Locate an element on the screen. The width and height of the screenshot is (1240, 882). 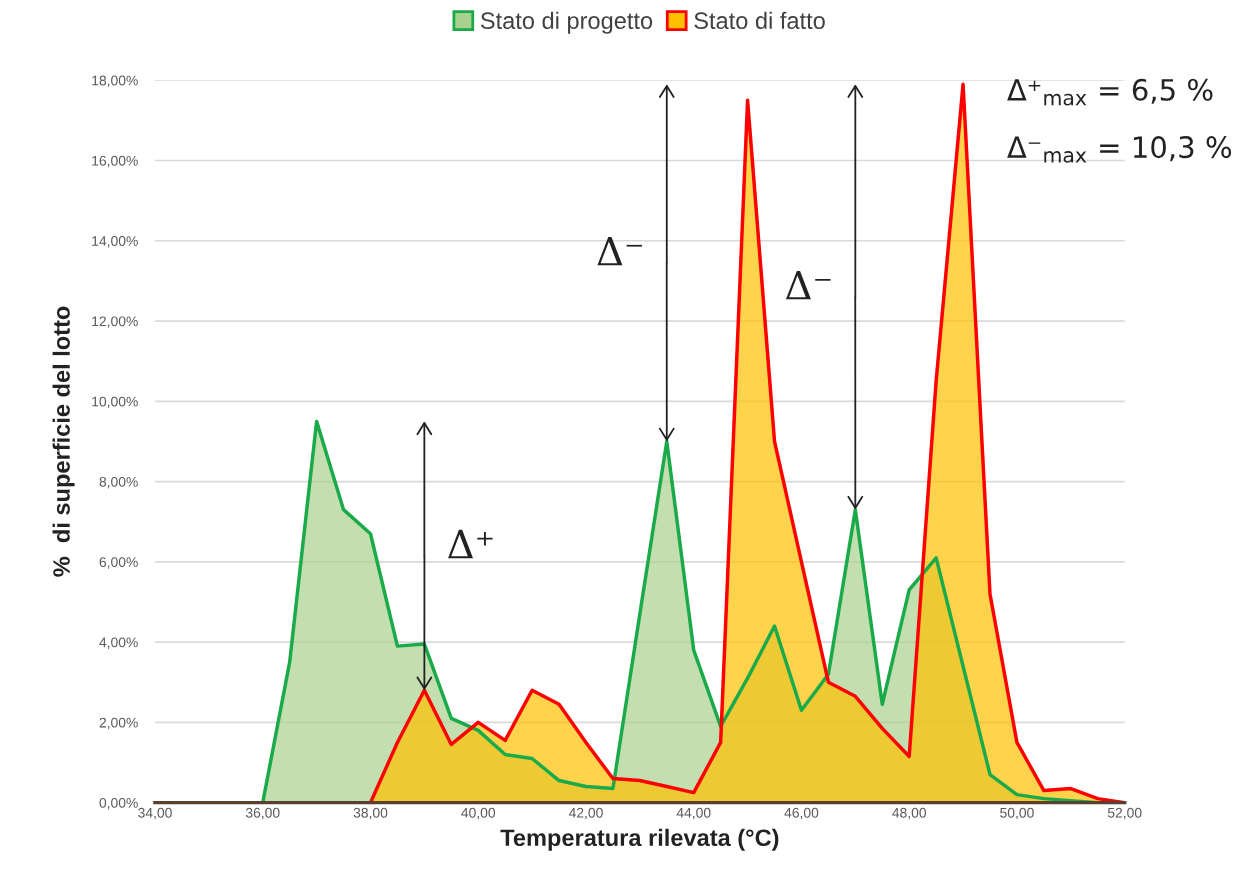
y-tick-label: 0,00% is located at coordinates (118, 803).